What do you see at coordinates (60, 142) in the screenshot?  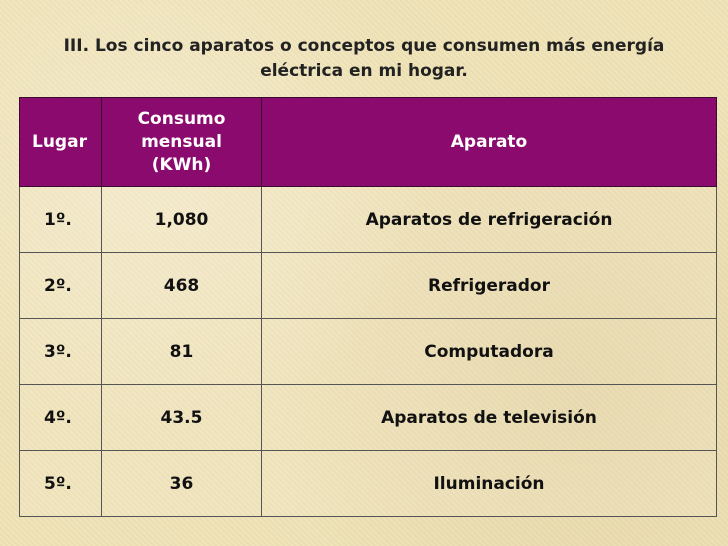 I see `header-lugar: Lugar` at bounding box center [60, 142].